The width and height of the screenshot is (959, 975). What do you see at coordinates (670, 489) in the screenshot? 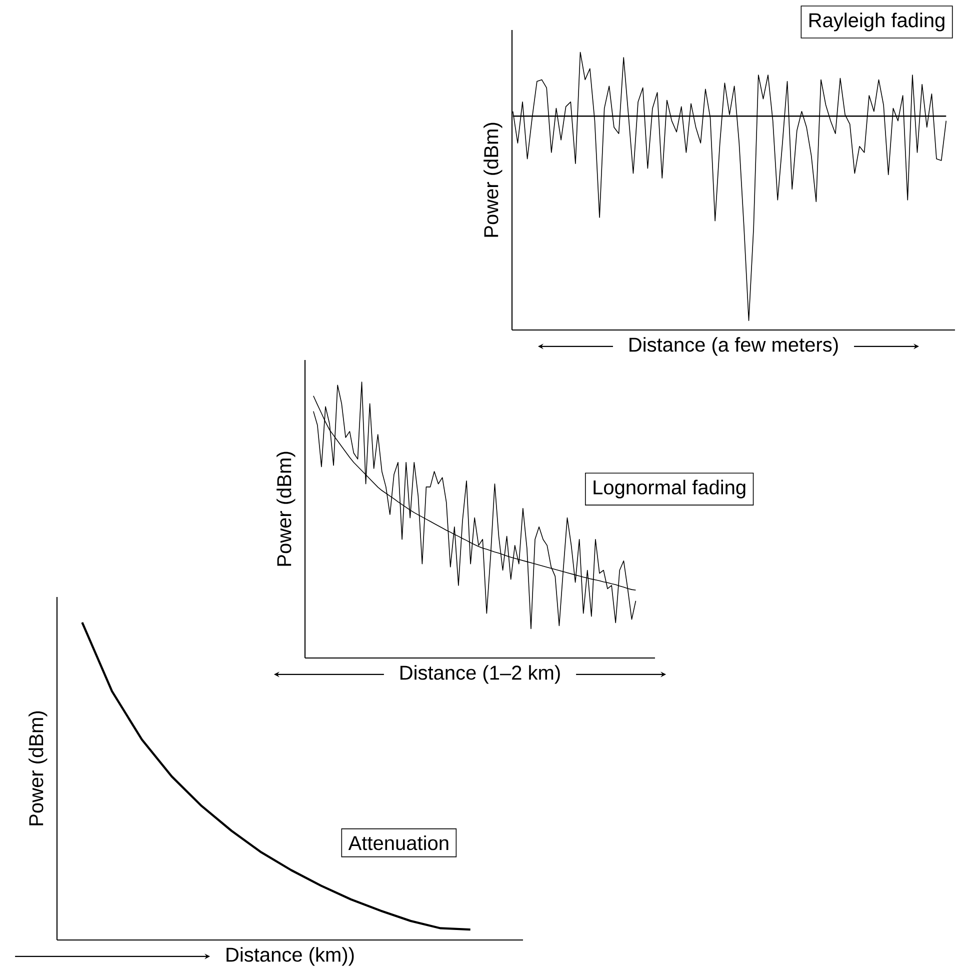
I see `text: Lognormal fading` at bounding box center [670, 489].